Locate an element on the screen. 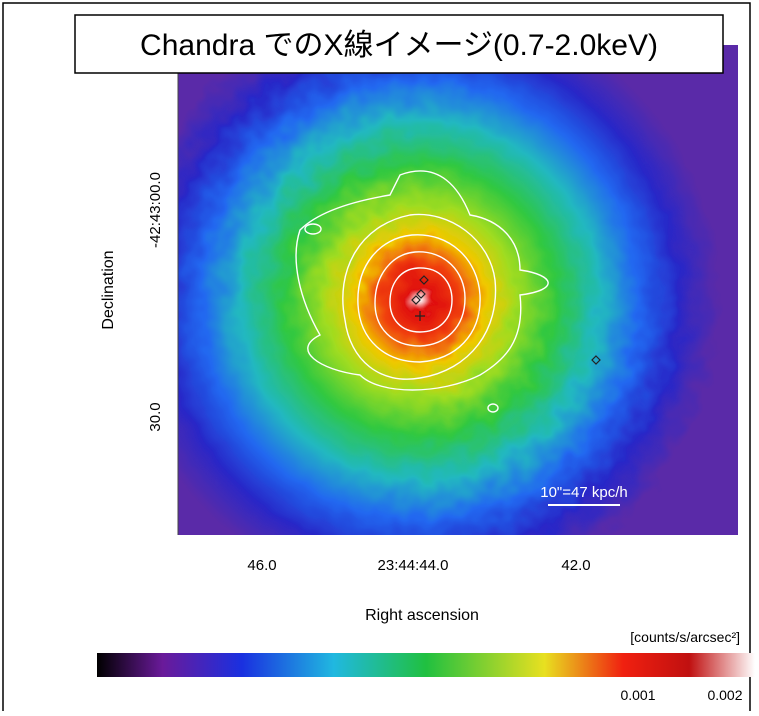  title-box is located at coordinates (399, 44).